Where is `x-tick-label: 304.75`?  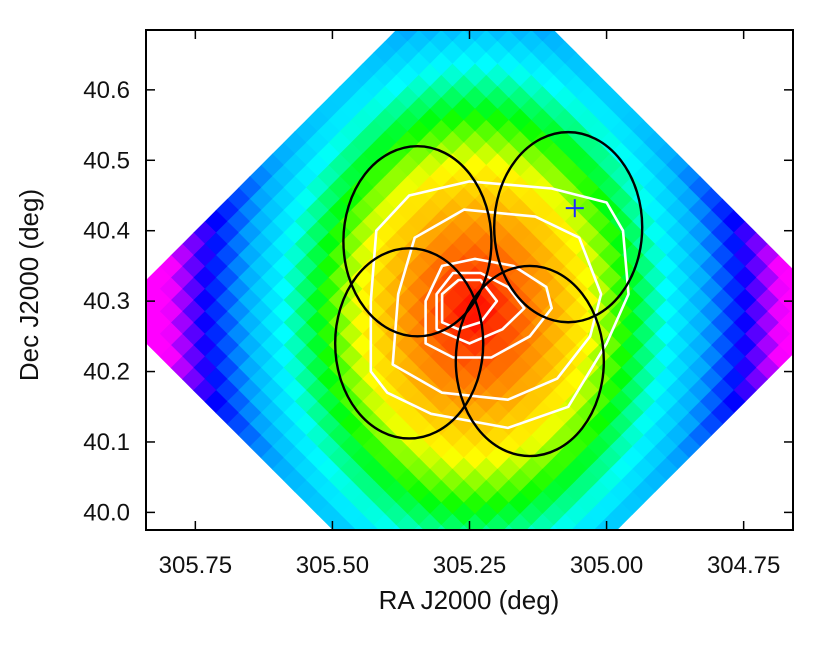
x-tick-label: 304.75 is located at coordinates (743, 565).